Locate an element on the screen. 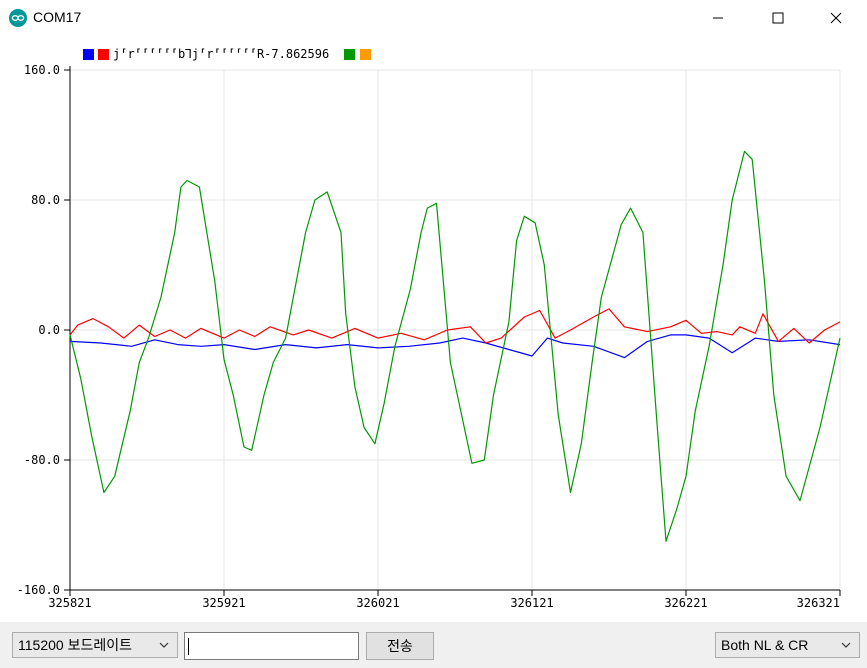 This screenshot has height=668, width=867. minimize-icon is located at coordinates (718, 18).